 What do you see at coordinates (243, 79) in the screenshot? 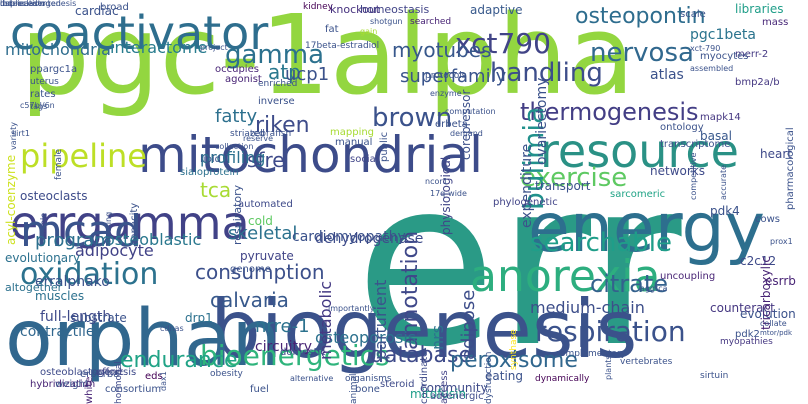
I see `cloud-word: agonist` at bounding box center [243, 79].